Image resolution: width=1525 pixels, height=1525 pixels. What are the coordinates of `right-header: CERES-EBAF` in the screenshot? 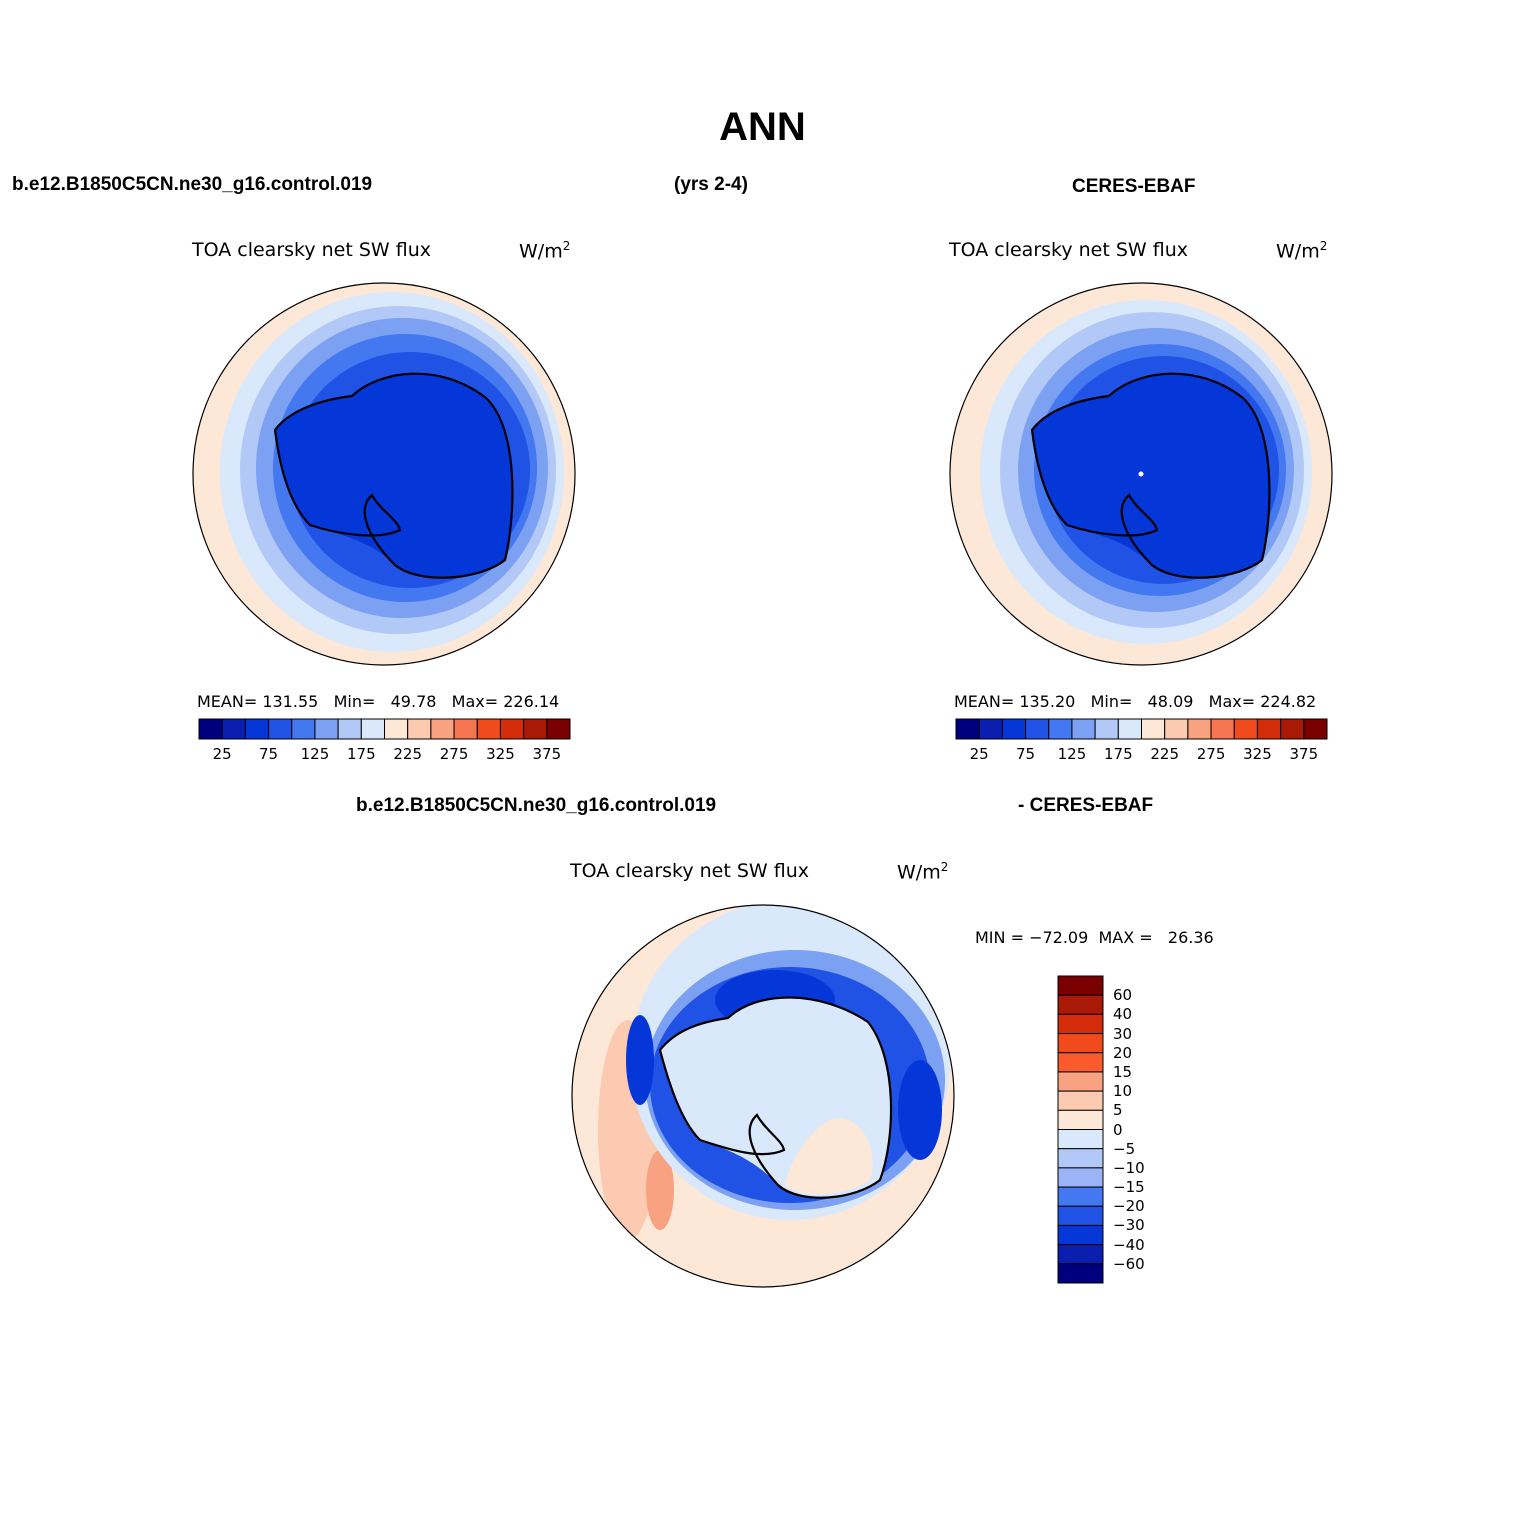 It's located at (1134, 186).